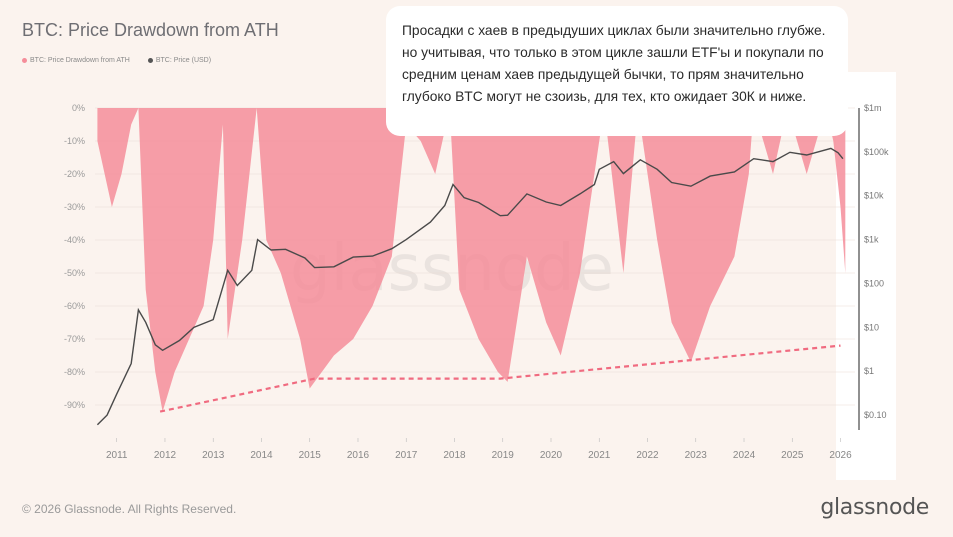  Describe the element at coordinates (840, 455) in the screenshot. I see `x-tick-label: 2026` at that location.